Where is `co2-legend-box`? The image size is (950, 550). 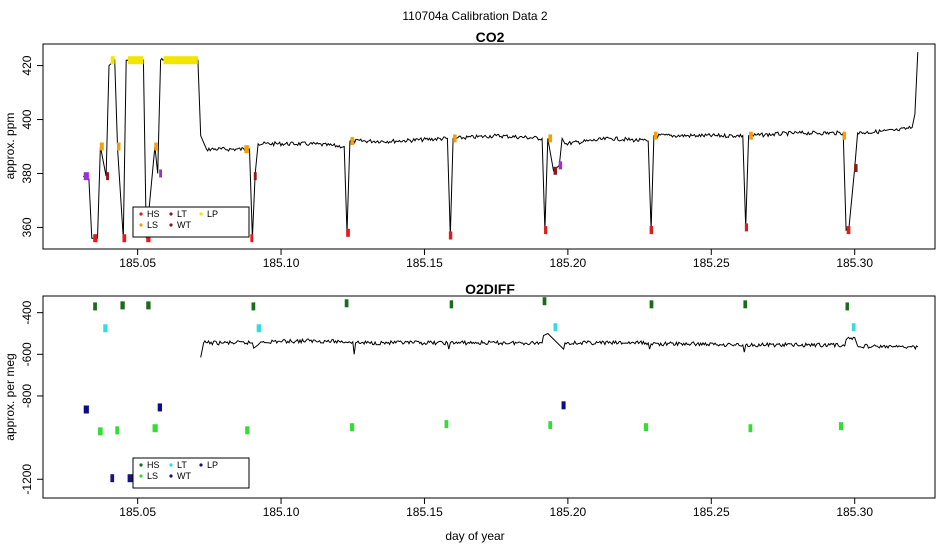 co2-legend-box is located at coordinates (191, 222).